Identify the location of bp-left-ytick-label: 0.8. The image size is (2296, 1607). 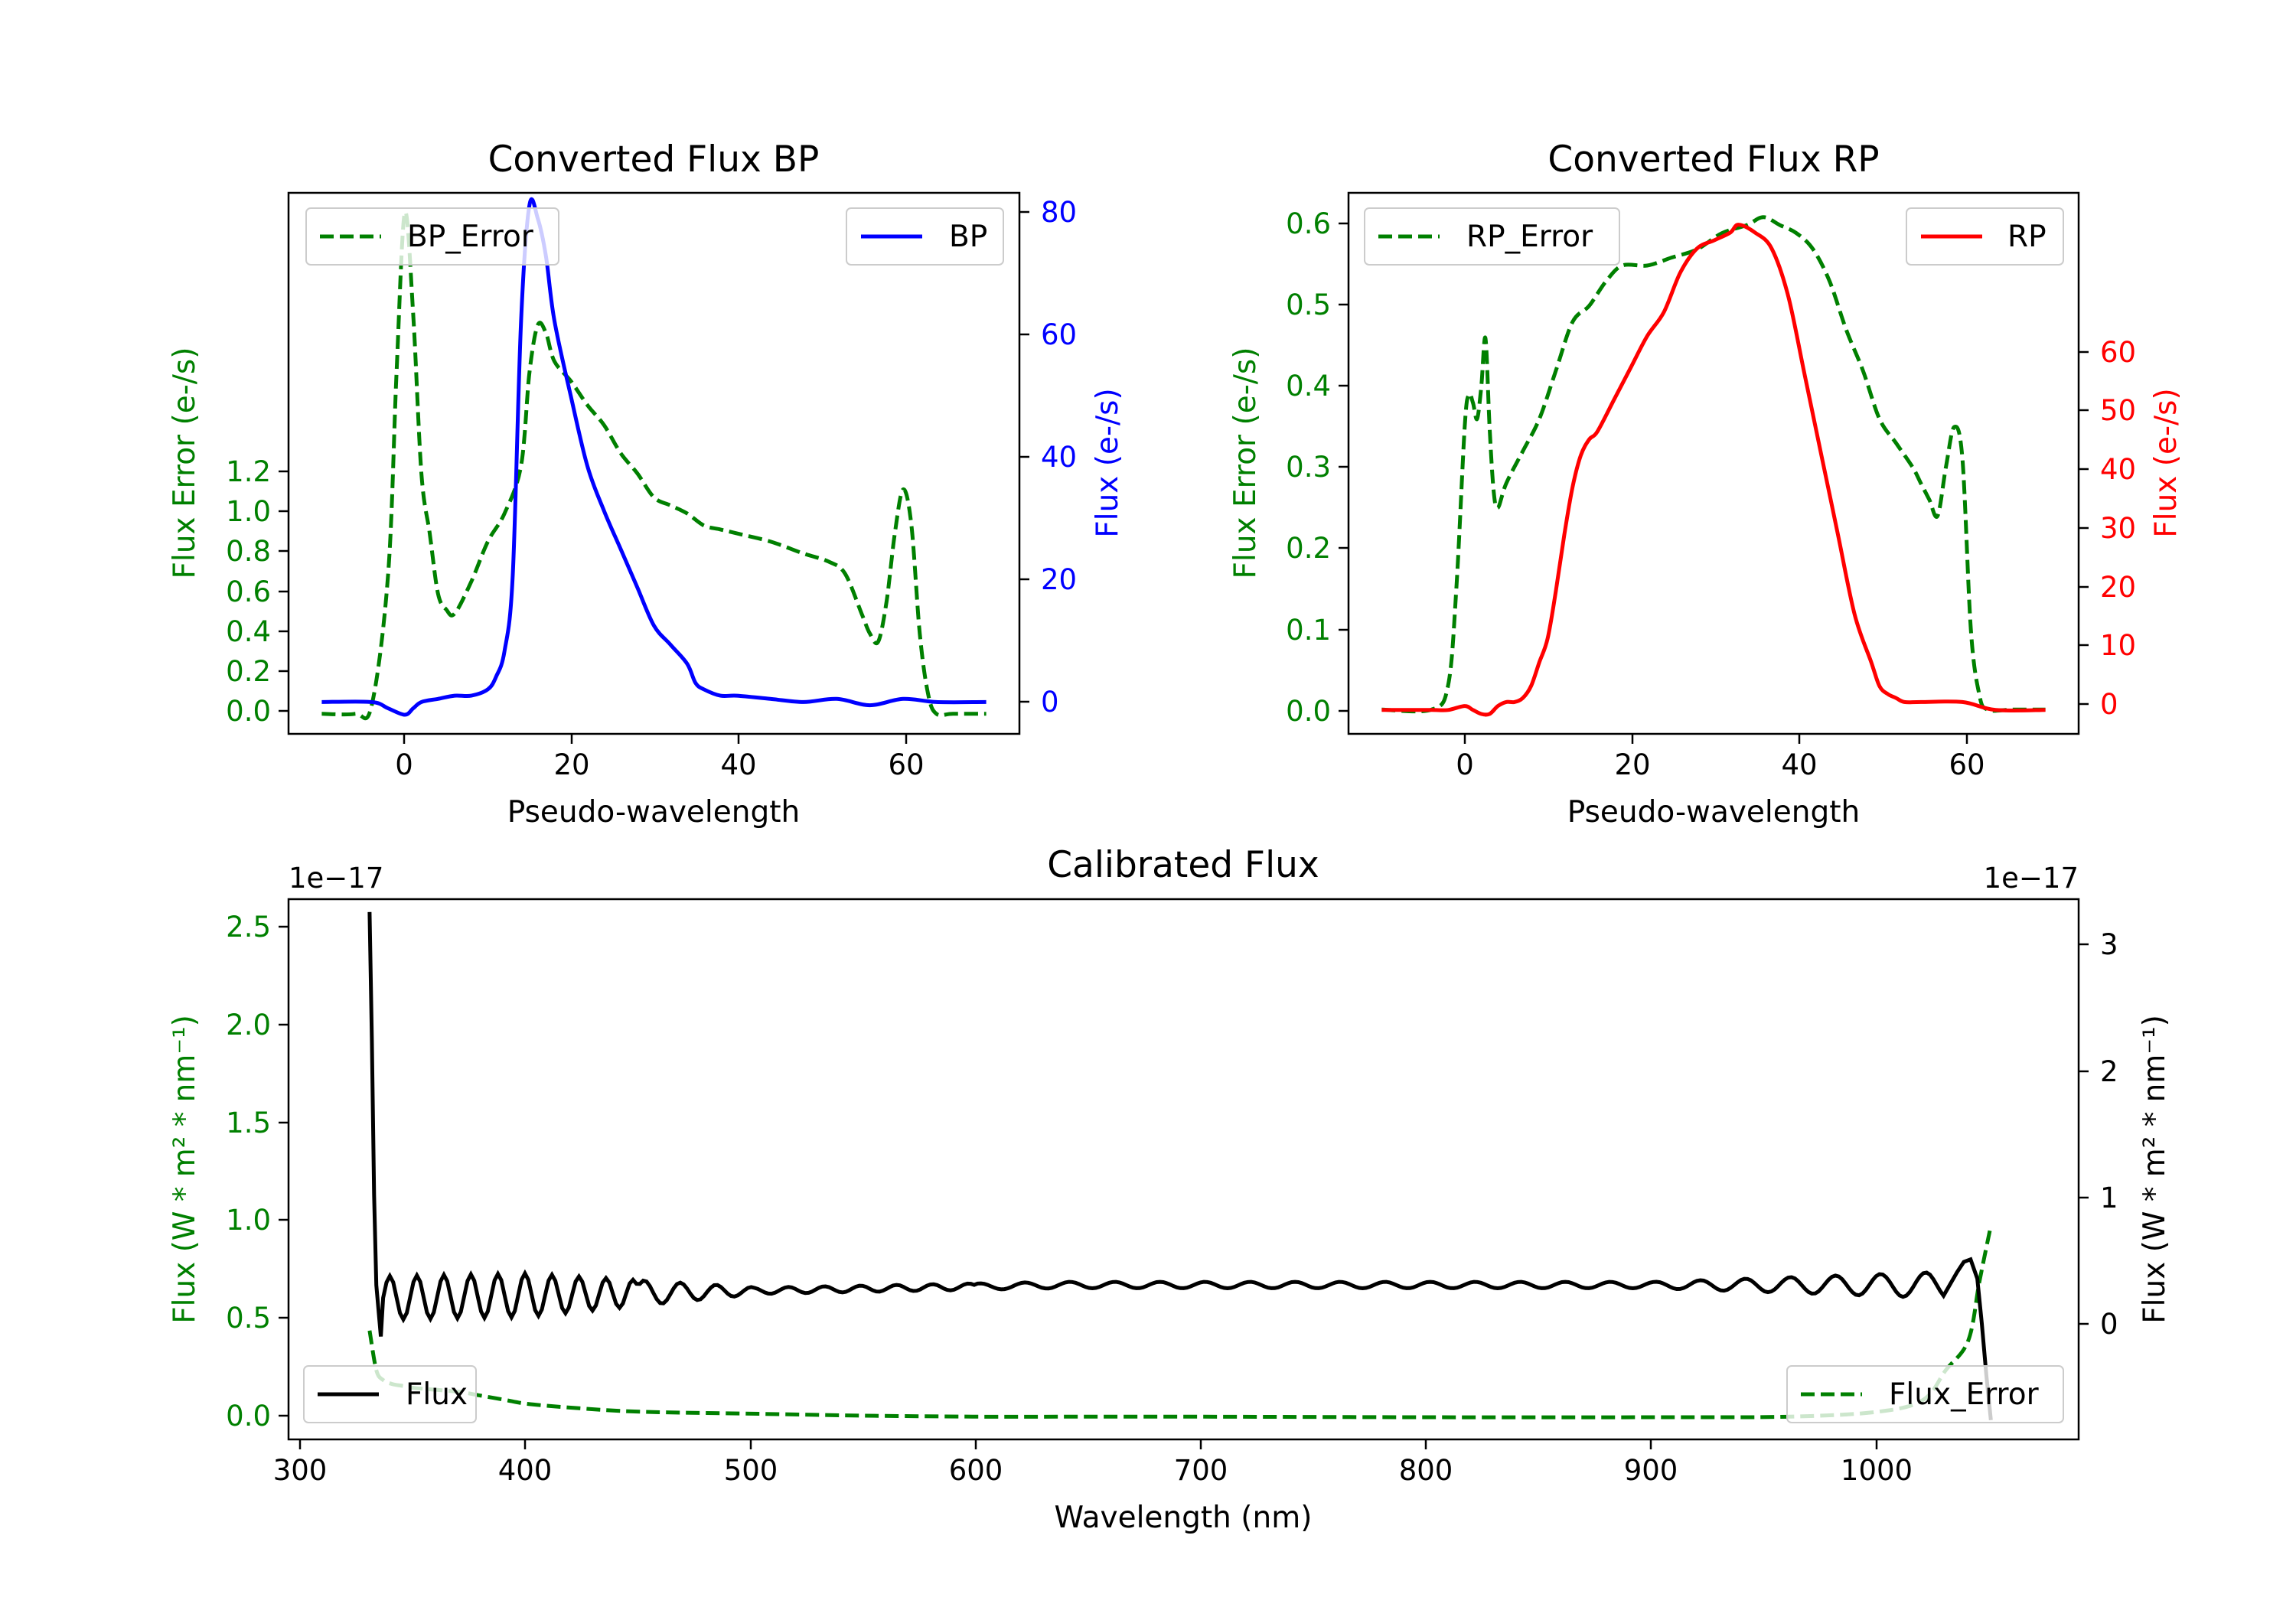
(248, 551).